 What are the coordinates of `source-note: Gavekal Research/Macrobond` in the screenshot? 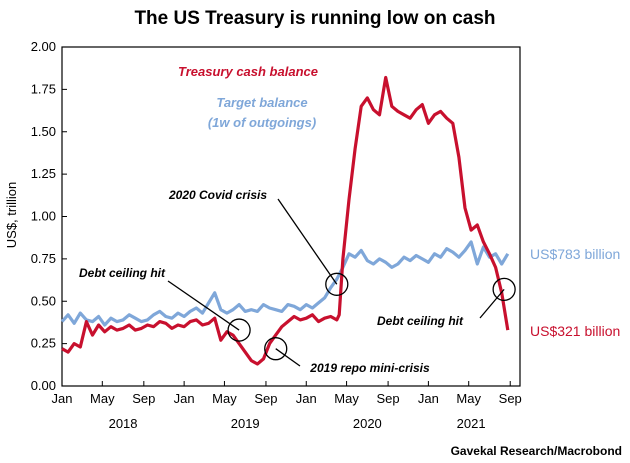 It's located at (536, 451).